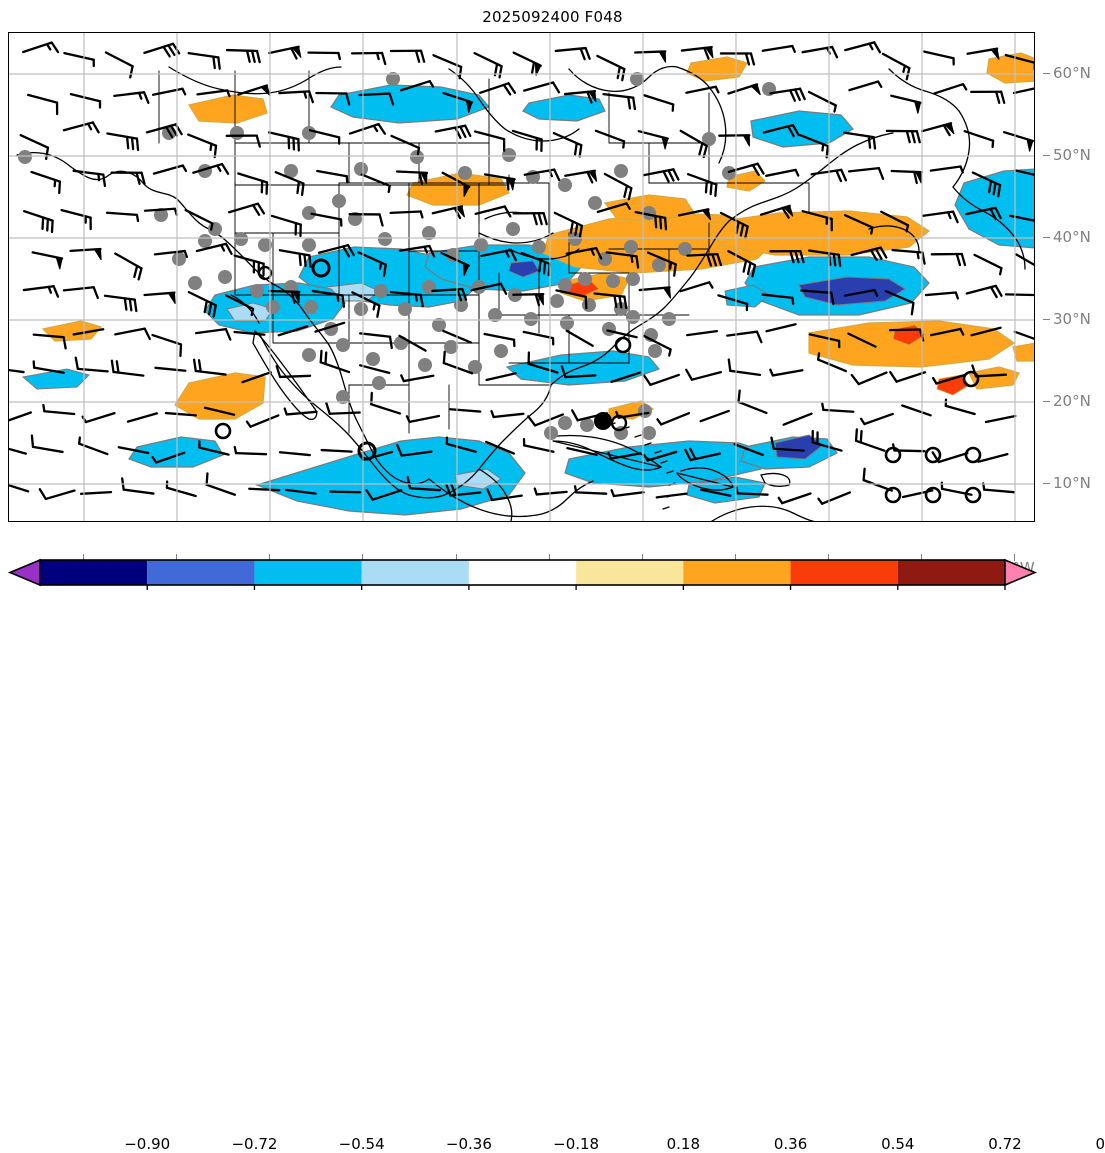  I want to click on colorbar-tick-label-2: −0.54, so click(362, 1144).